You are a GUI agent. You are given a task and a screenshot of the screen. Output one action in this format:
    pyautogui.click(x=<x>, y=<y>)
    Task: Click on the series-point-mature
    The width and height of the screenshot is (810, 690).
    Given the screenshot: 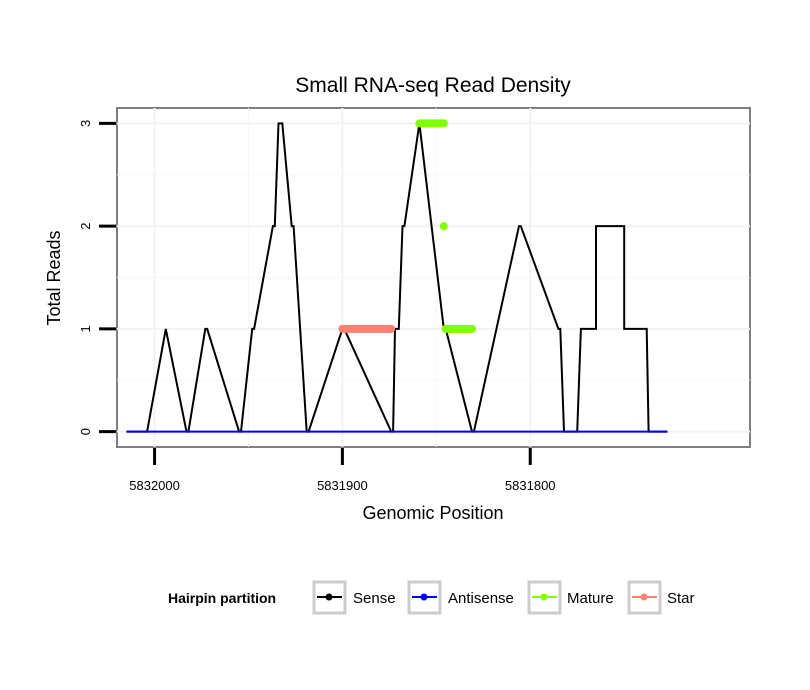 What is the action you would take?
    pyautogui.click(x=443, y=226)
    